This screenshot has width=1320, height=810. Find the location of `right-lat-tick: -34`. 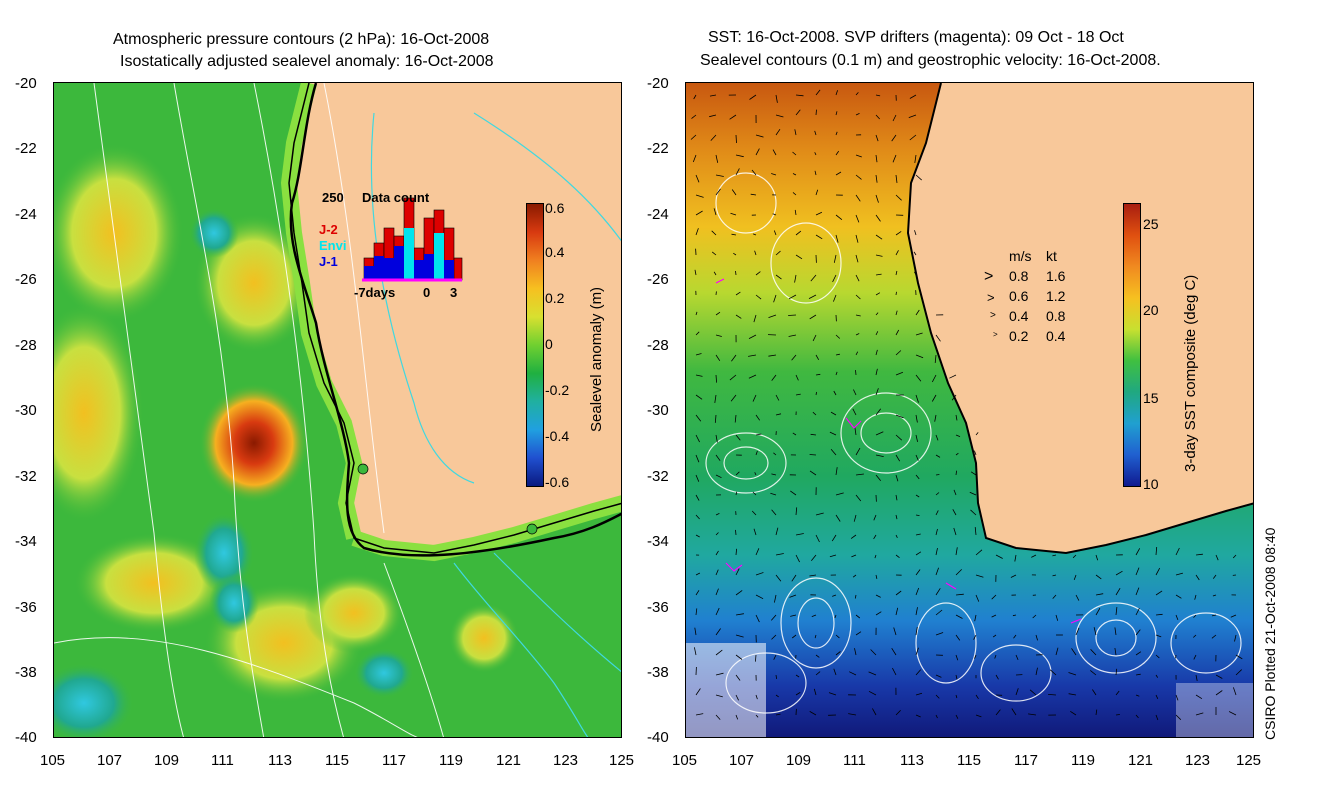

right-lat-tick: -34 is located at coordinates (658, 541).